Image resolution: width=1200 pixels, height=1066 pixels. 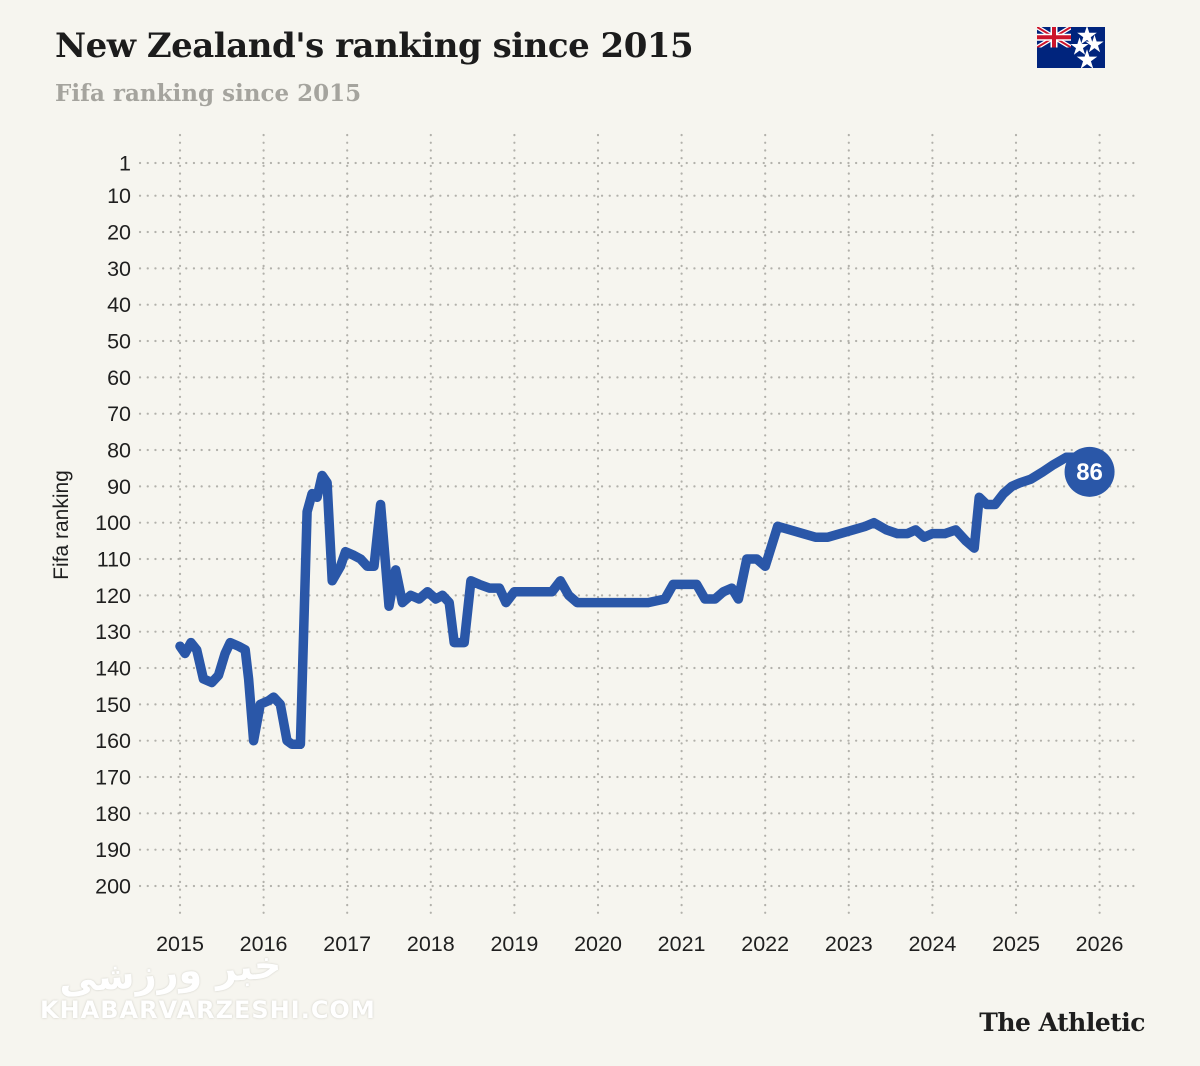 I want to click on y-tick-110: 110, so click(x=114, y=560).